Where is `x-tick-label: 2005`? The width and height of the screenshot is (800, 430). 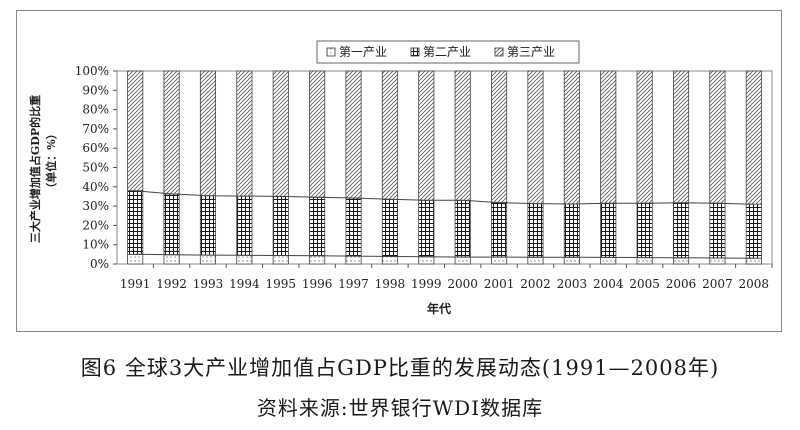 x-tick-label: 2005 is located at coordinates (644, 284).